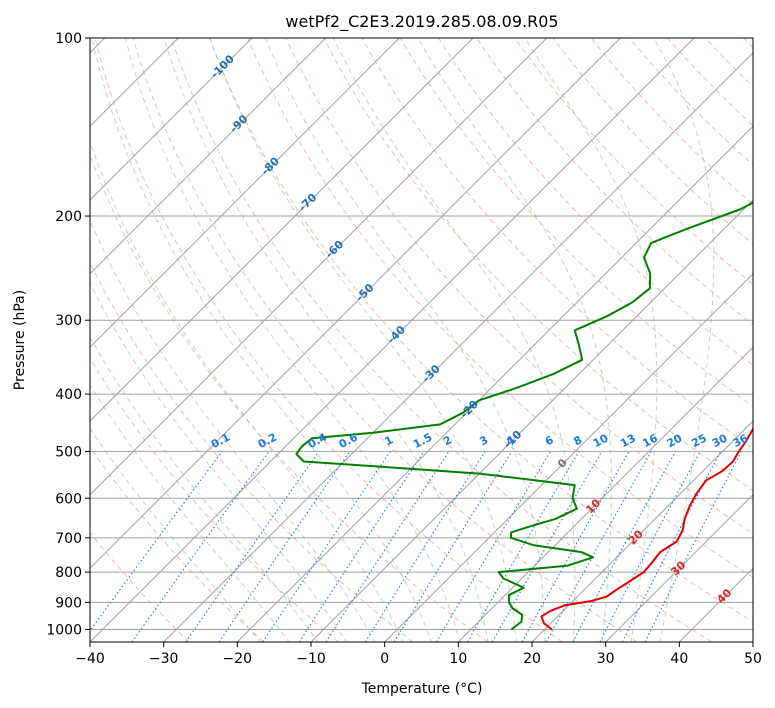 The width and height of the screenshot is (775, 708). Describe the element at coordinates (68, 217) in the screenshot. I see `y-tick-label: 200` at that location.